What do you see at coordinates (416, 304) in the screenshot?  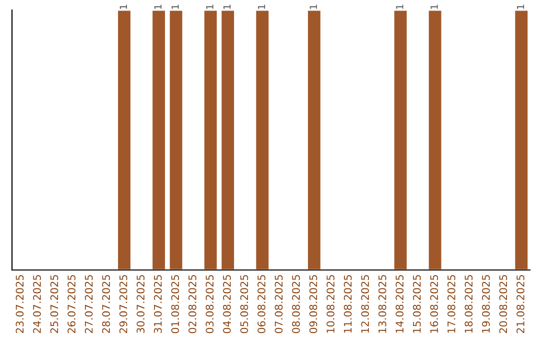 I see `x-tick-label: 15.08.2025` at bounding box center [416, 304].